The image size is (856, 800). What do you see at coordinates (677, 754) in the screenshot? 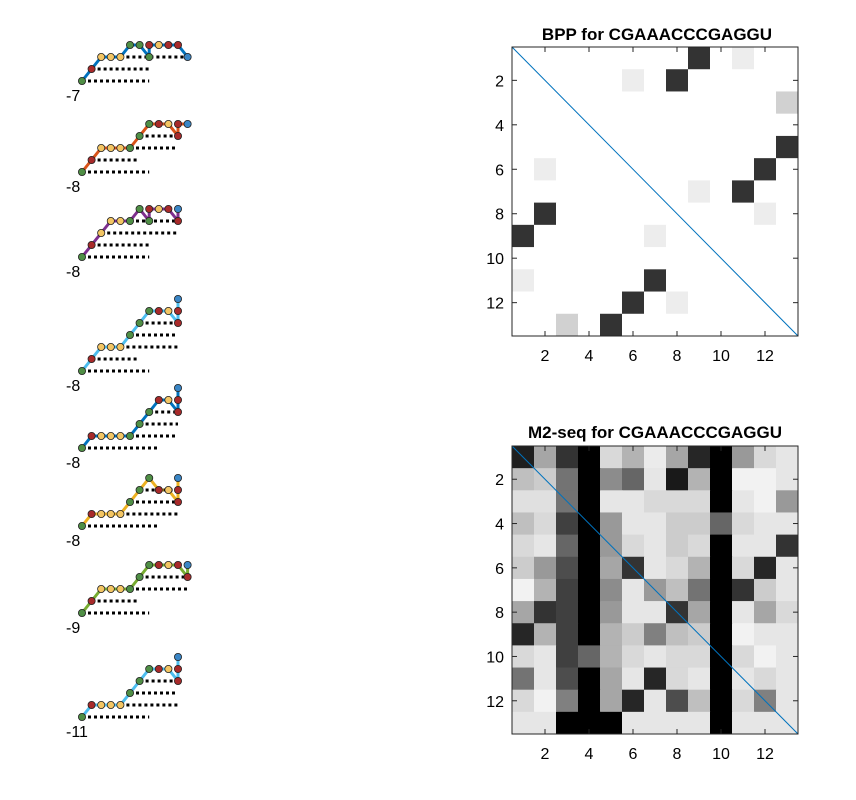
I see `m2seq-xtick-label: 8` at bounding box center [677, 754].